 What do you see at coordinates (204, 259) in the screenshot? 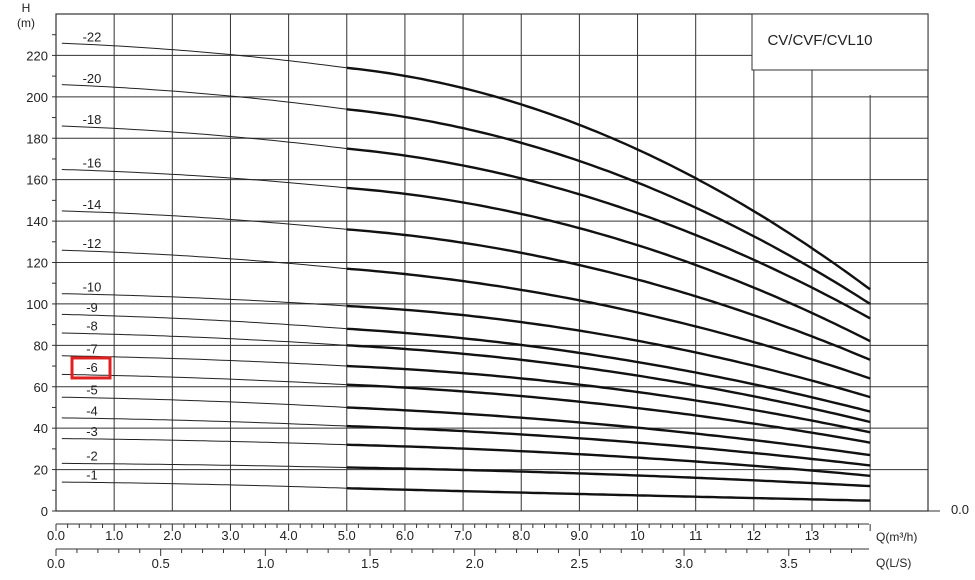
I see `curve-line-thin-n12` at bounding box center [204, 259].